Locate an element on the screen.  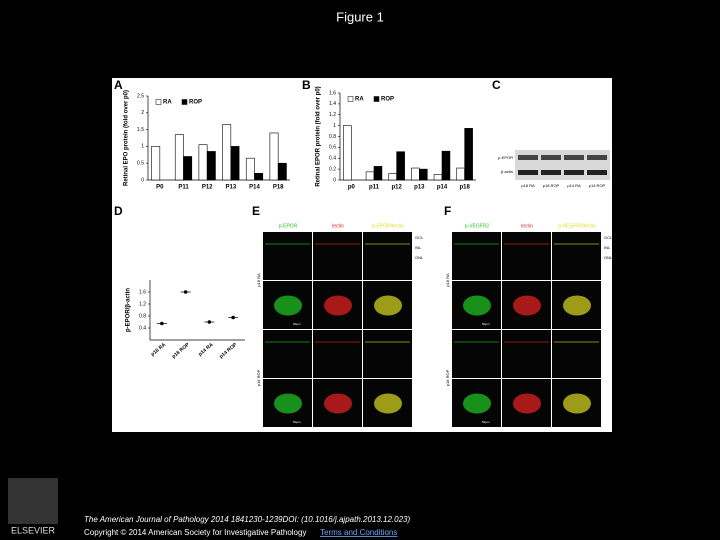
y-tick-label: 0.6 is located at coordinates (332, 148).